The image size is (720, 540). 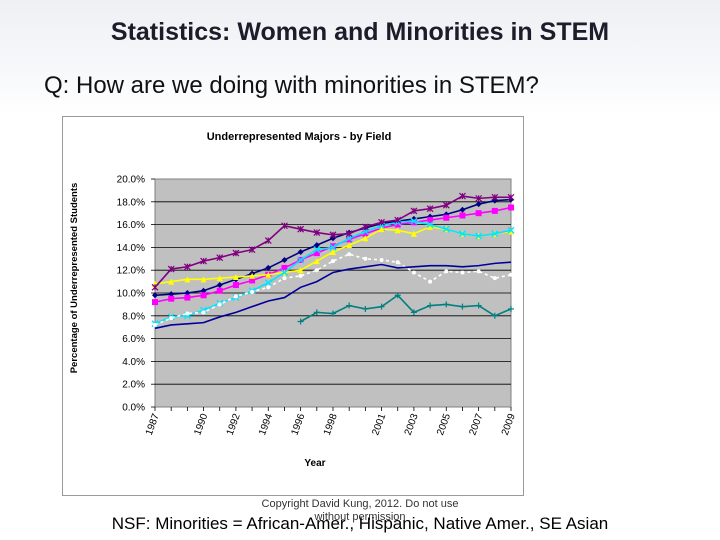 I want to click on y-tick-label: 12.0%, so click(x=131, y=271).